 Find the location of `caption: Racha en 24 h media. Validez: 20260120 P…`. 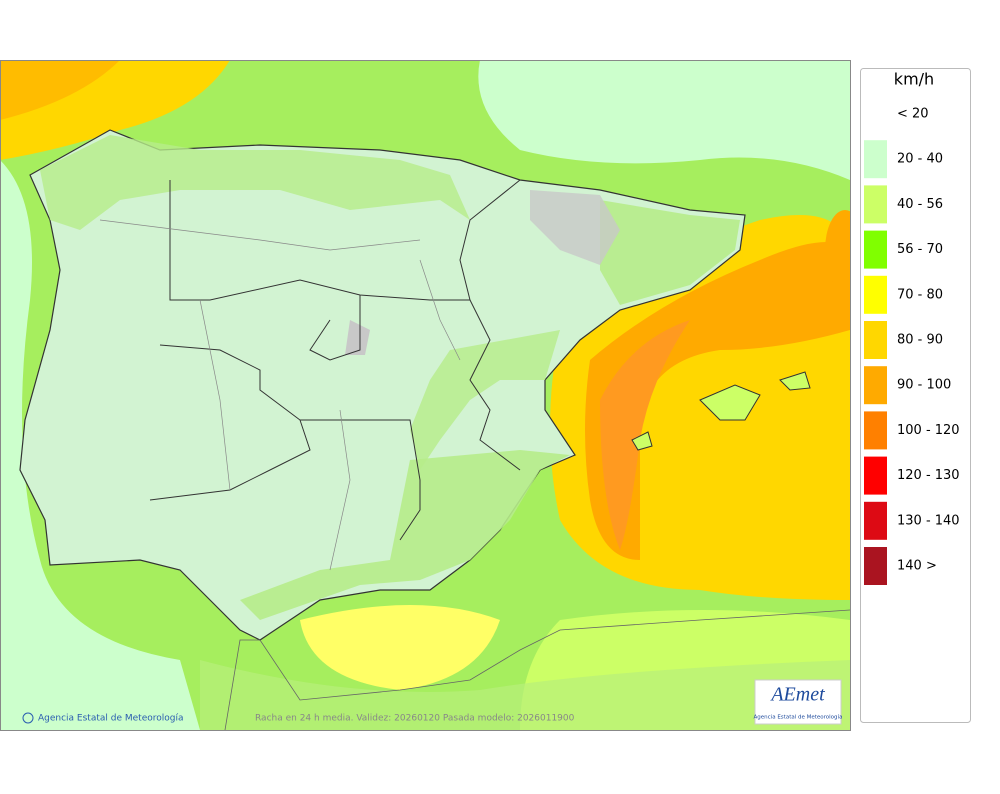

caption: Racha en 24 h media. Validez: 20260120 P… is located at coordinates (415, 719).